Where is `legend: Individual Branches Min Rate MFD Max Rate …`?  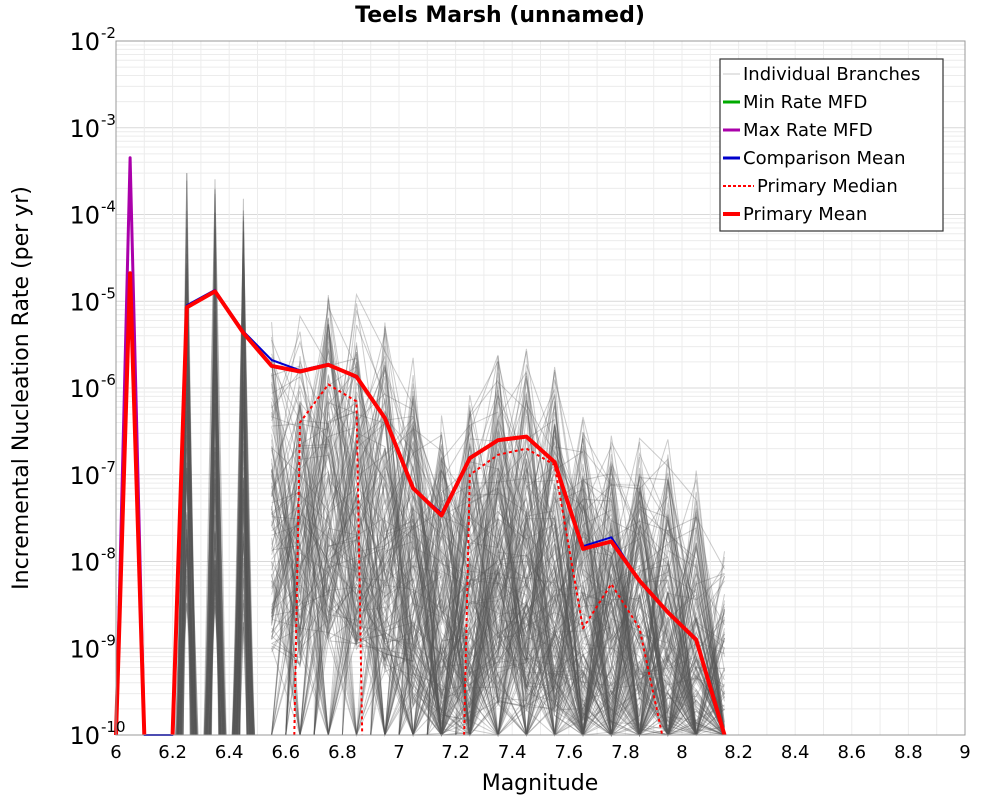 legend: Individual Branches Min Rate MFD Max Rate … is located at coordinates (831, 145).